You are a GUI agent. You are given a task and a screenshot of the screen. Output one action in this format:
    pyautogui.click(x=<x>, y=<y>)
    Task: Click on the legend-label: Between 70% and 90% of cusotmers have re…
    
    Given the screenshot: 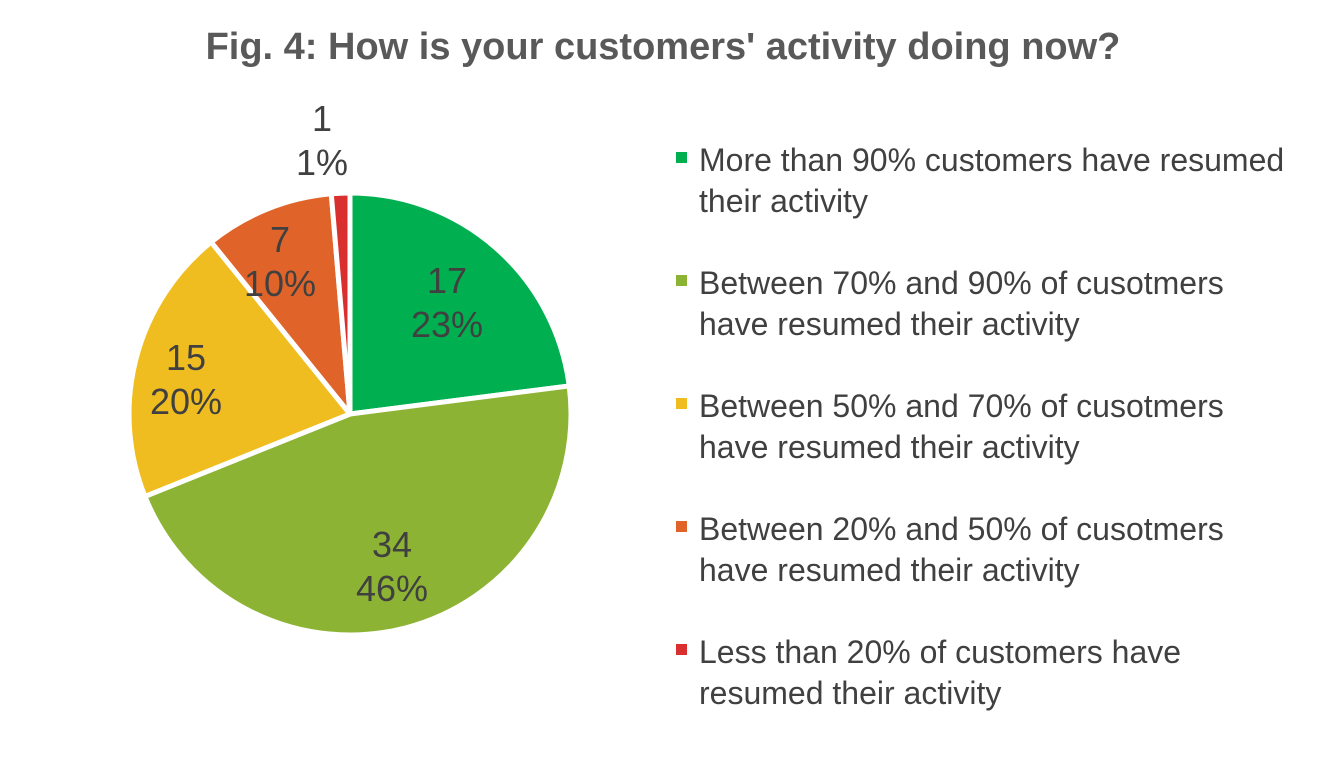 What is the action you would take?
    pyautogui.click(x=961, y=303)
    